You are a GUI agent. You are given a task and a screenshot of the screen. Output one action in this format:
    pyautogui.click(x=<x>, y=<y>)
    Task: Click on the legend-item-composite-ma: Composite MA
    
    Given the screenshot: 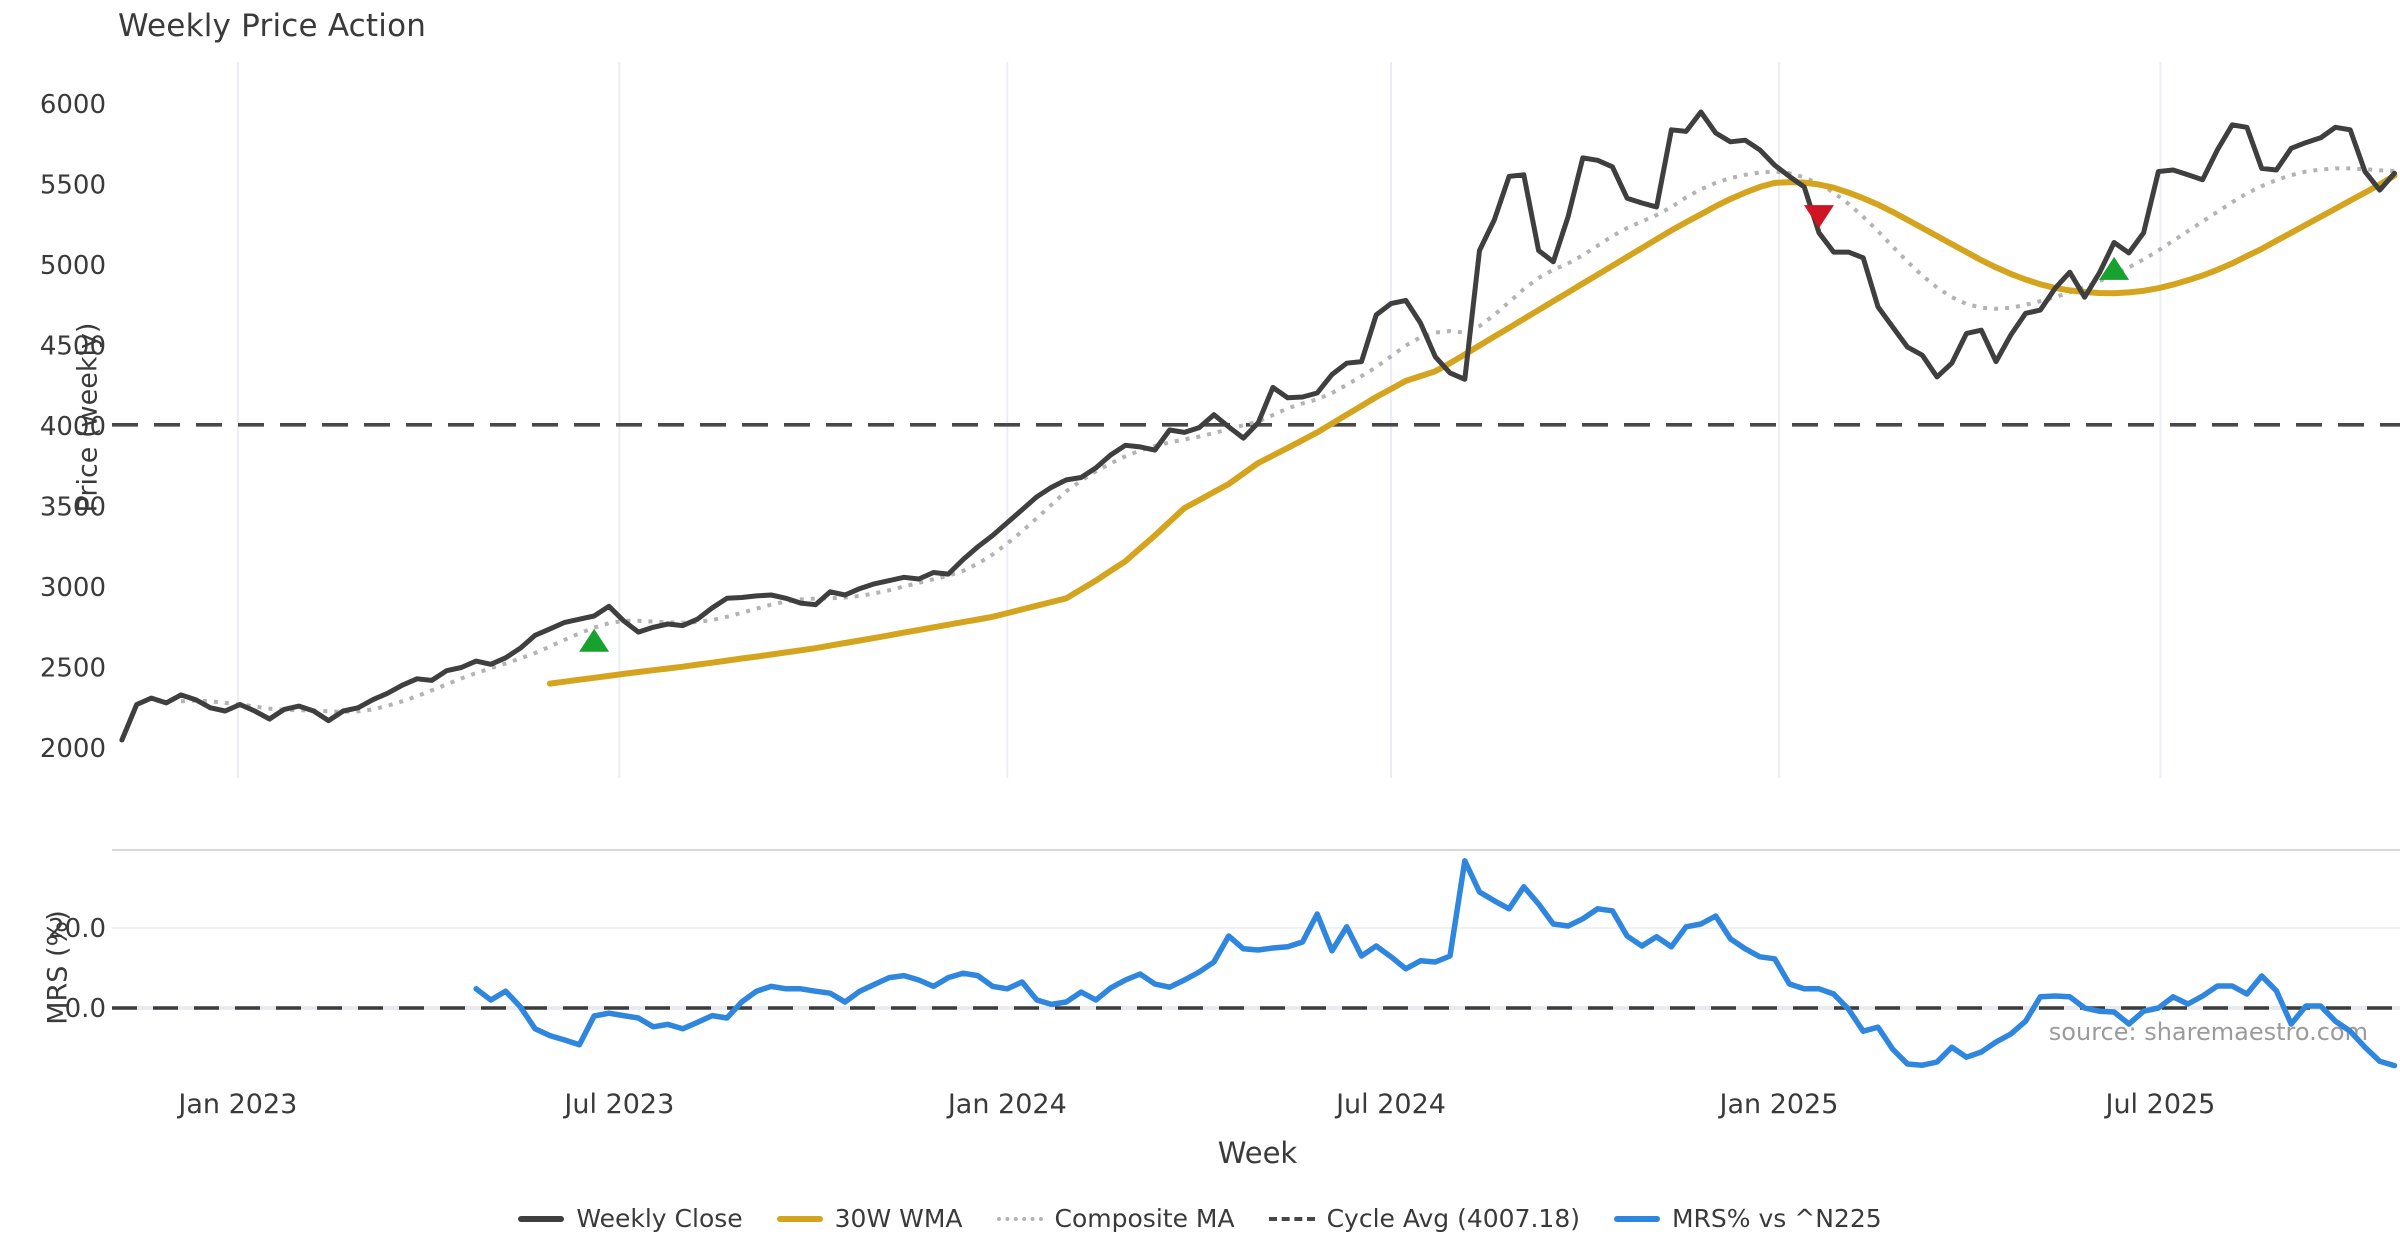 What is the action you would take?
    pyautogui.click(x=1115, y=1218)
    